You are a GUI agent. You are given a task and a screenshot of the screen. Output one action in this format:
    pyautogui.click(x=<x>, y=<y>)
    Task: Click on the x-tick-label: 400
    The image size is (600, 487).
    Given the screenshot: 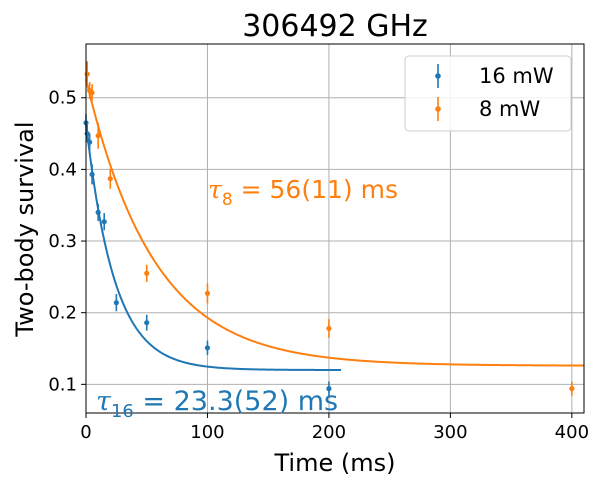 What is the action you would take?
    pyautogui.click(x=572, y=432)
    